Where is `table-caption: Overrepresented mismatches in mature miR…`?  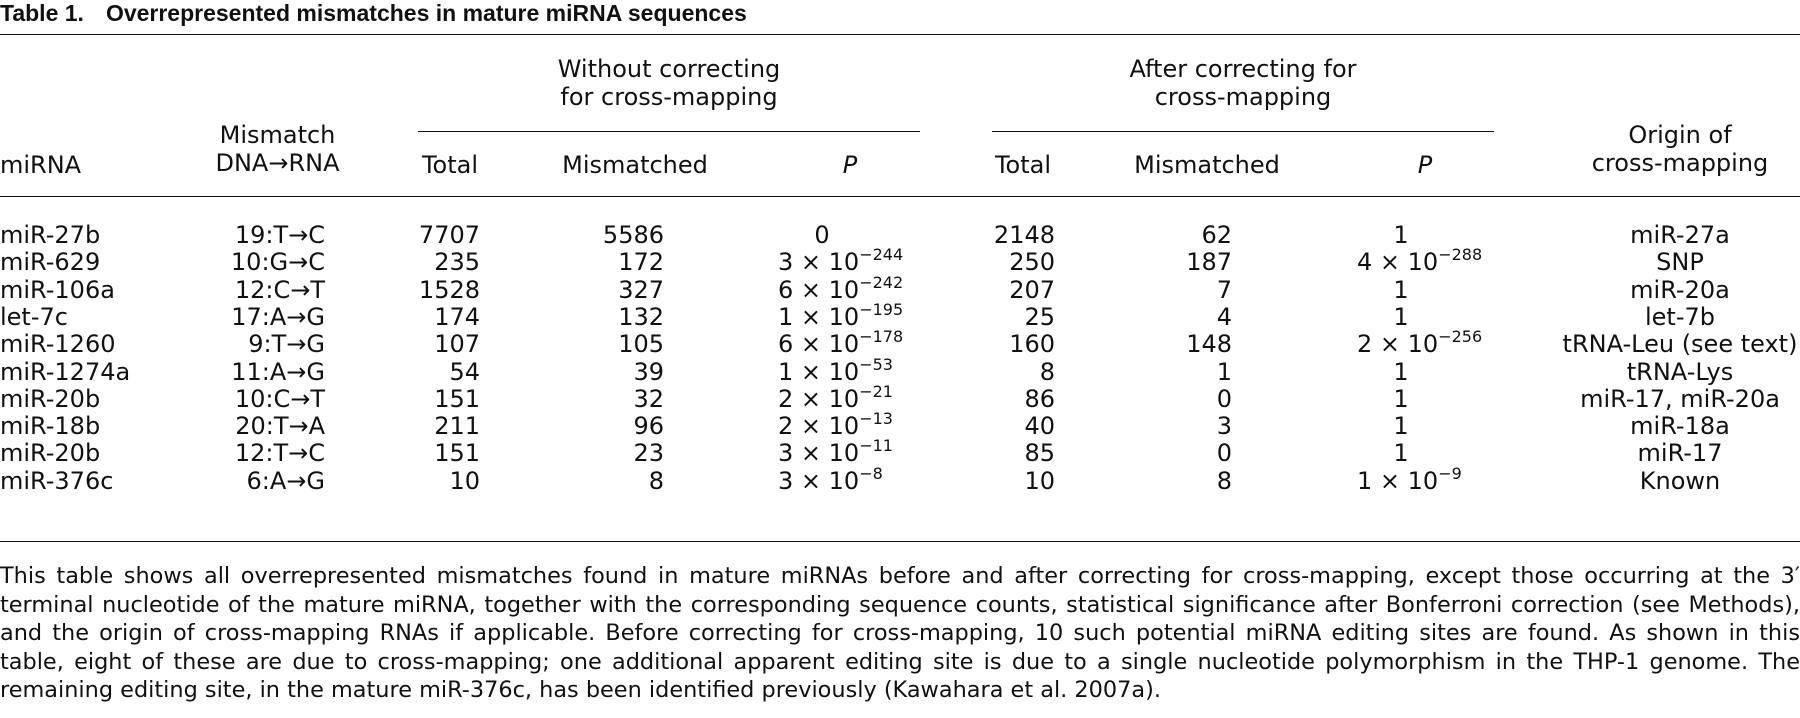
table-caption: Overrepresented mismatches in mature miR… is located at coordinates (426, 13).